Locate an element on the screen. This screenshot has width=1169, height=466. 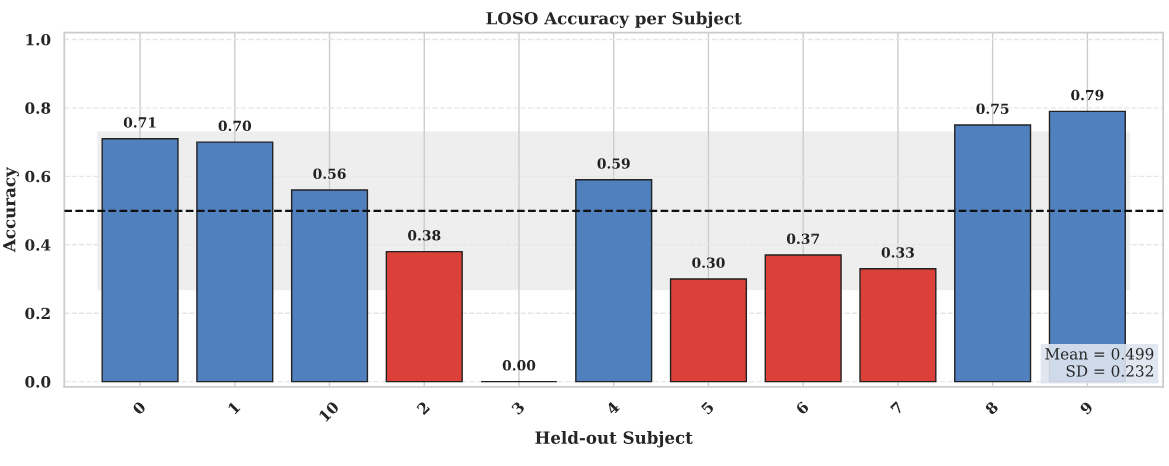
x-tick-label: 5 is located at coordinates (707, 408).